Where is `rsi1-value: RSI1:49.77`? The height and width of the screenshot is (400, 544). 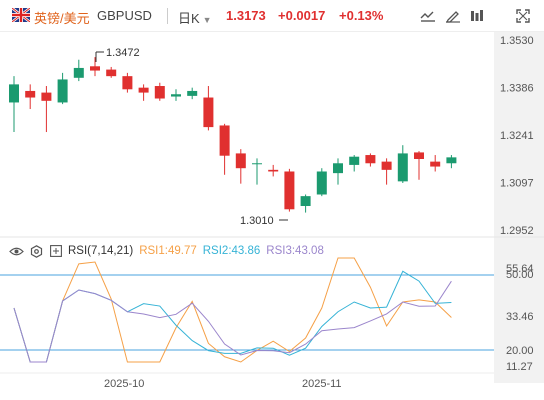 rsi1-value: RSI1:49.77 is located at coordinates (168, 251).